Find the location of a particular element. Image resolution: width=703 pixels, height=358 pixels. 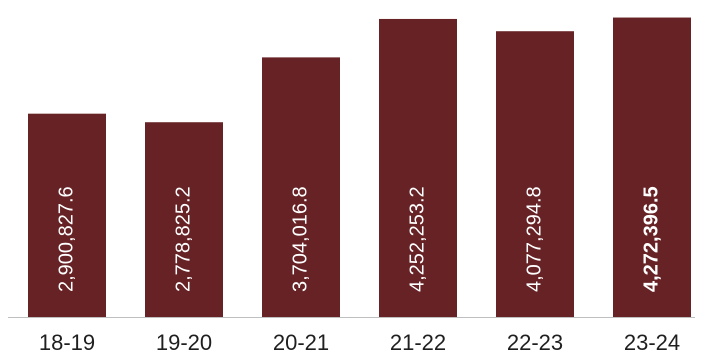

bar-value-label-18-19: 2,900,827.6 is located at coordinates (66, 239).